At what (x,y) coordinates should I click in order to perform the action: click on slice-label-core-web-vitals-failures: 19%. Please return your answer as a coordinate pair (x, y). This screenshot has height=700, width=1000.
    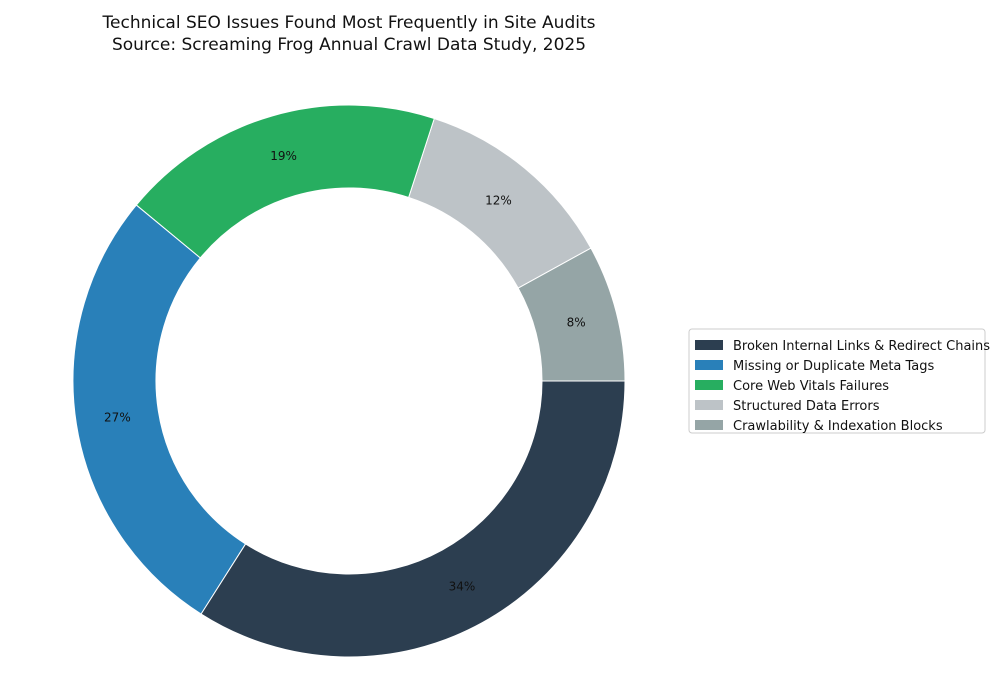
    Looking at the image, I should click on (283, 156).